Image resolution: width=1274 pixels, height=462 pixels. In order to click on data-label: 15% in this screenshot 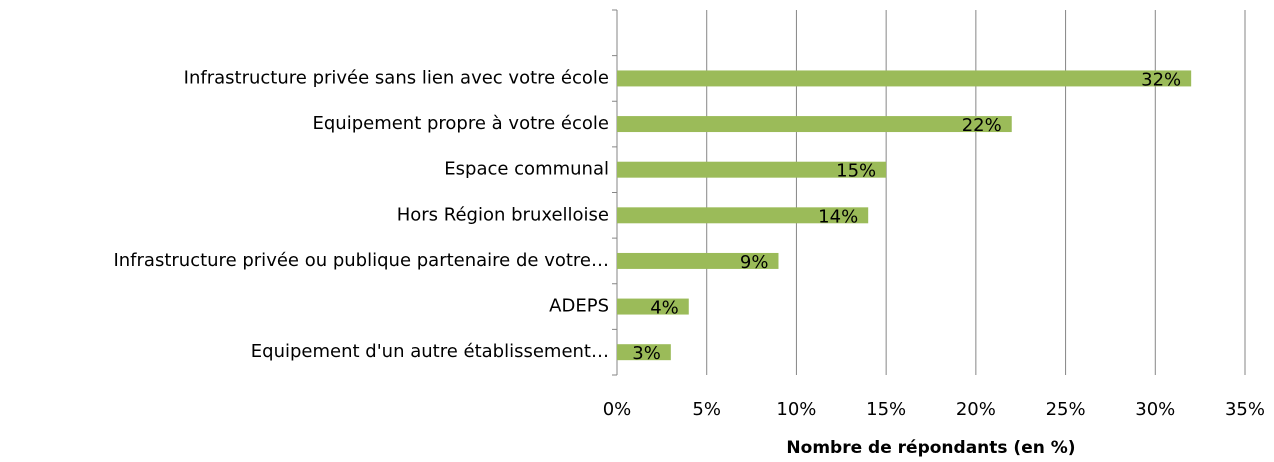, I will do `click(856, 171)`.